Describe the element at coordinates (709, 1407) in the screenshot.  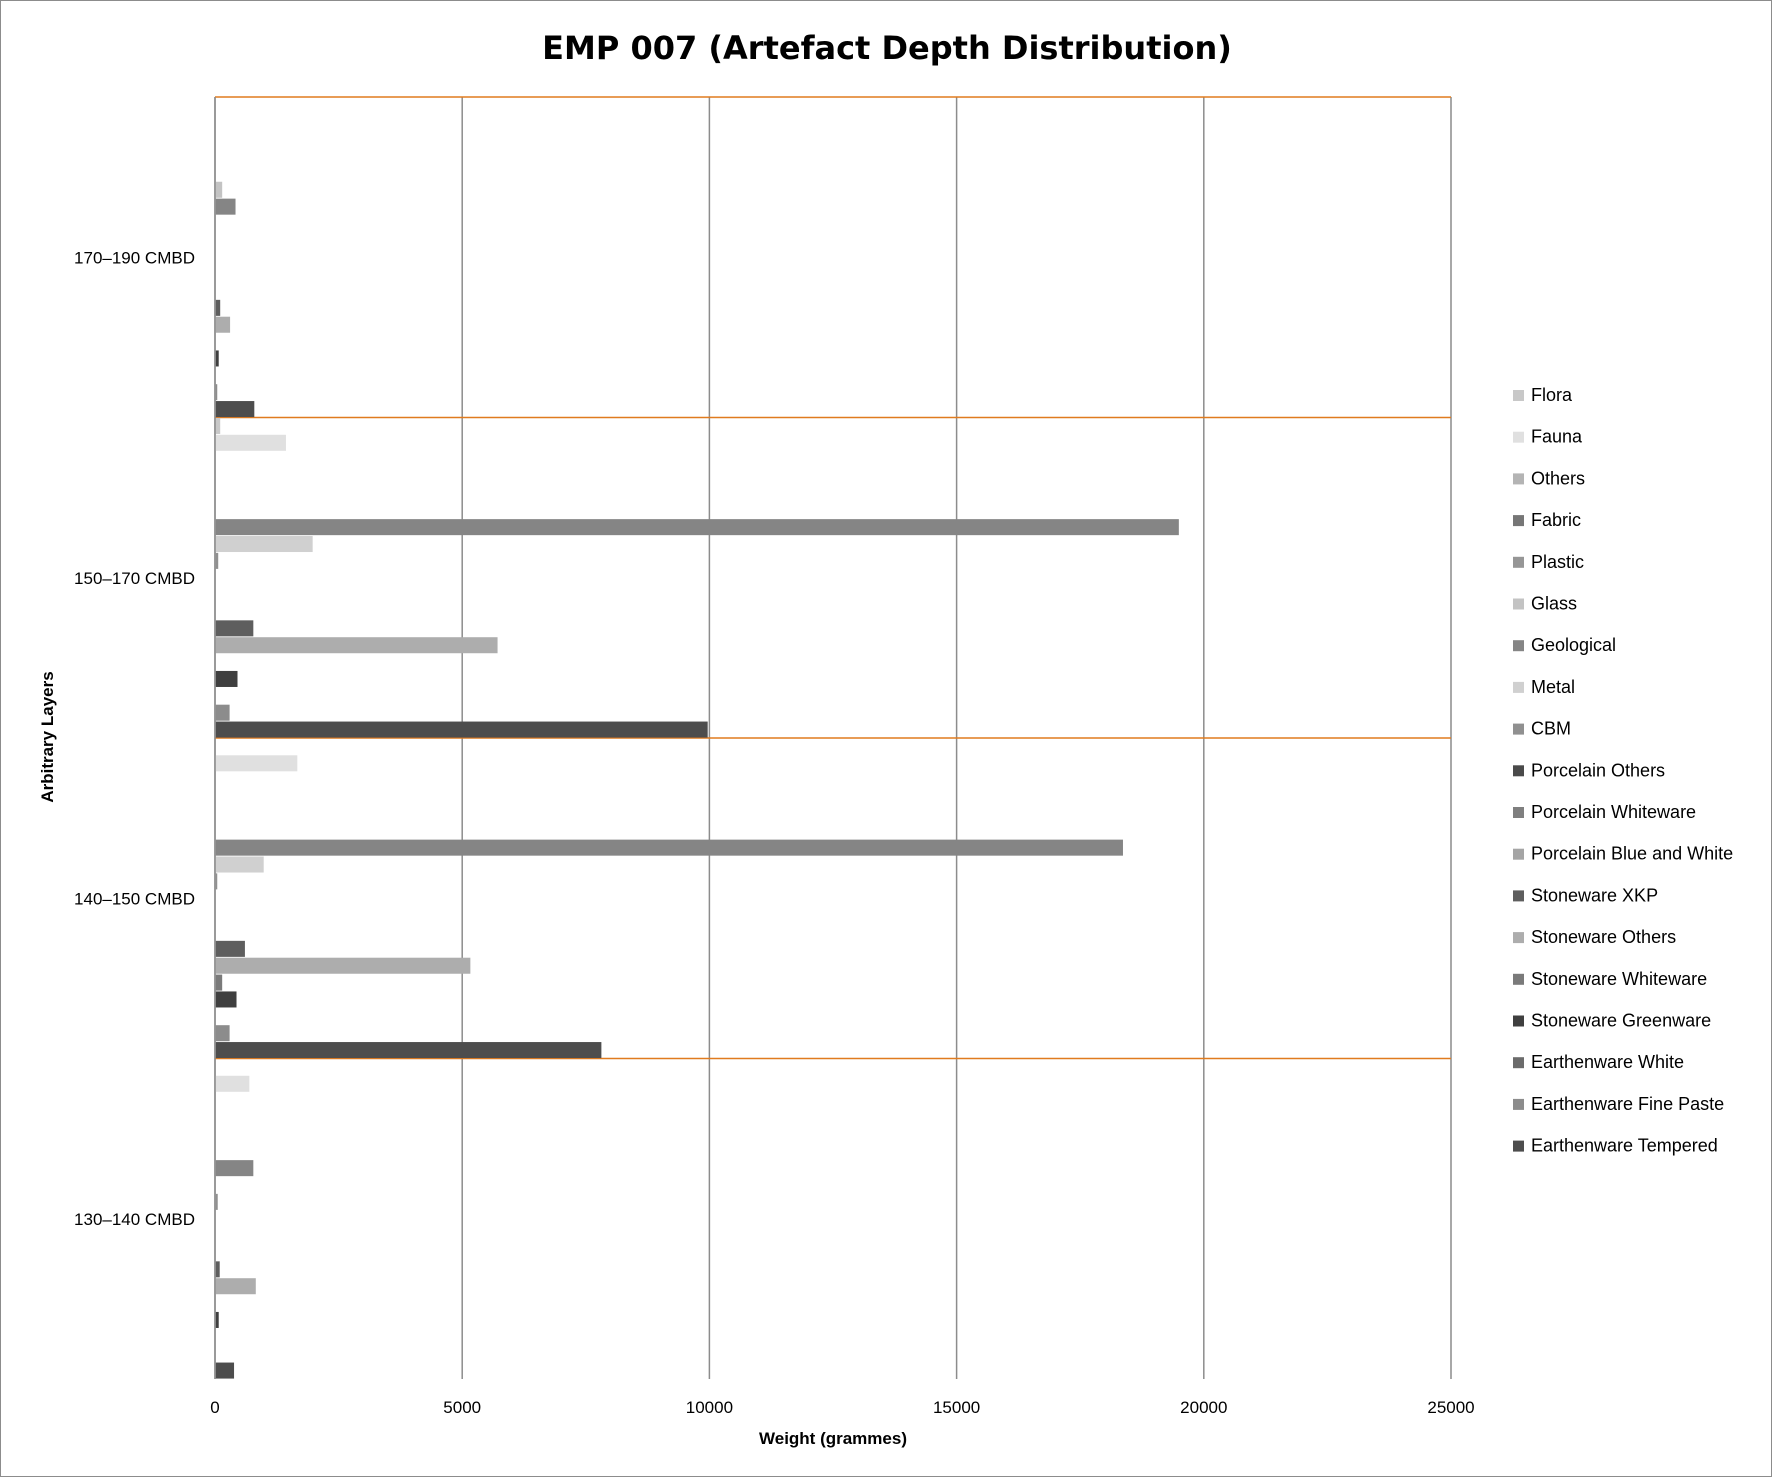
I see `x-tick-label: 10000` at that location.